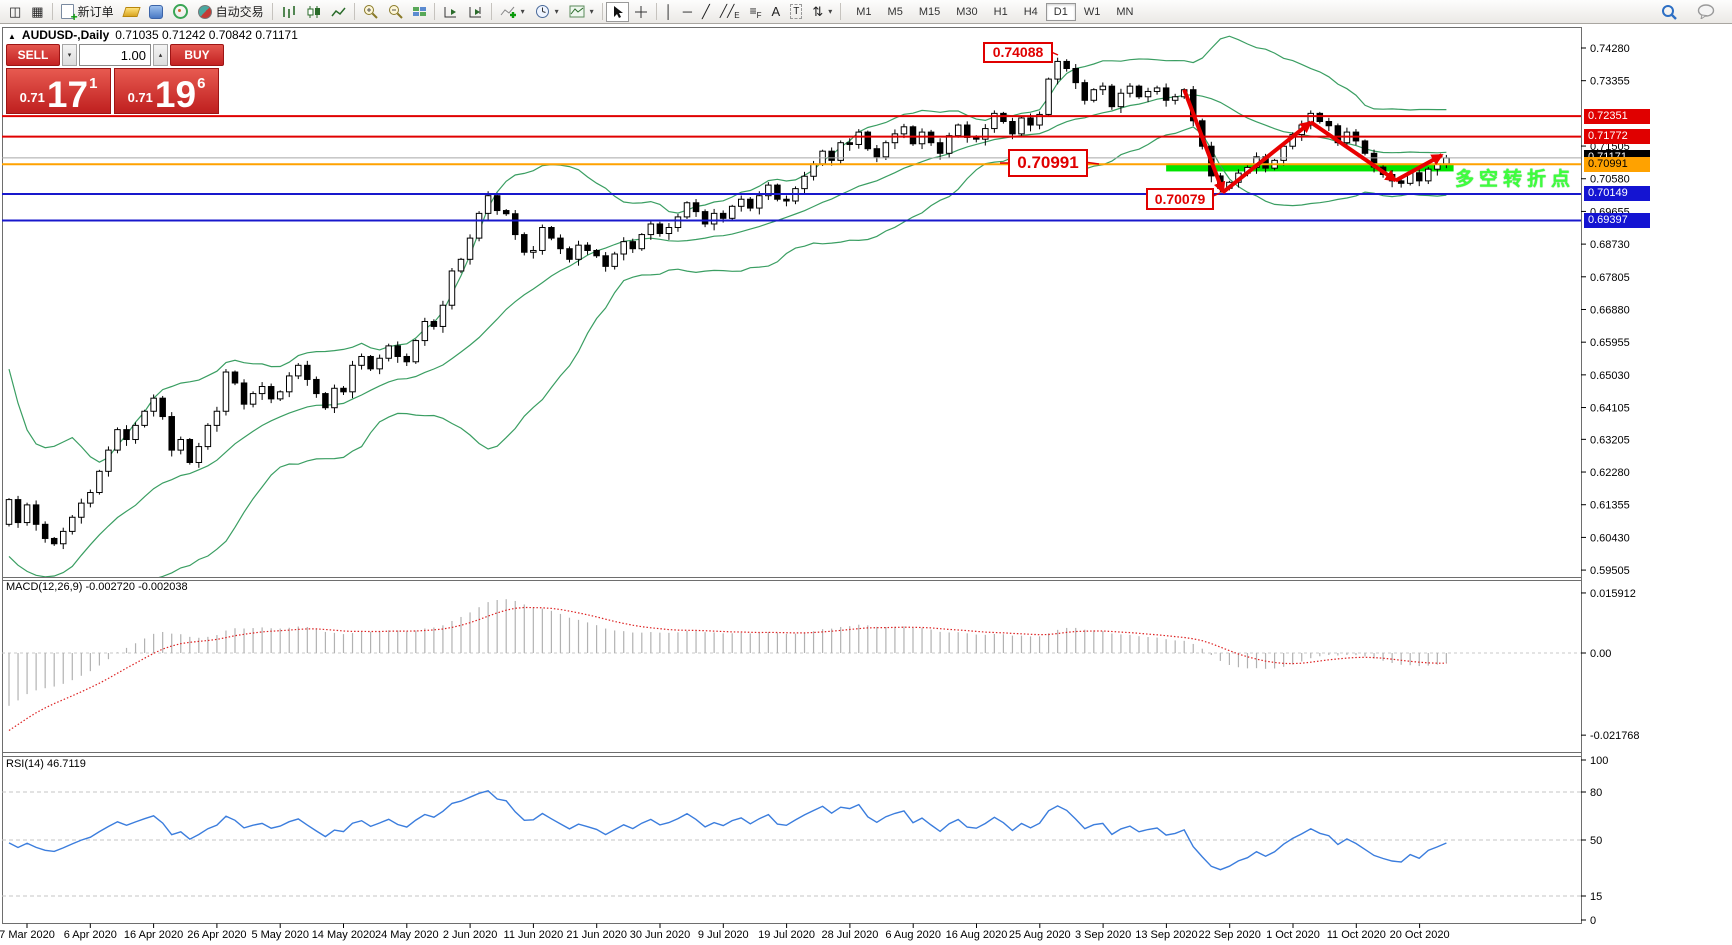 The height and width of the screenshot is (945, 1732). I want to click on autotrading-label: 自动交易, so click(239, 12).